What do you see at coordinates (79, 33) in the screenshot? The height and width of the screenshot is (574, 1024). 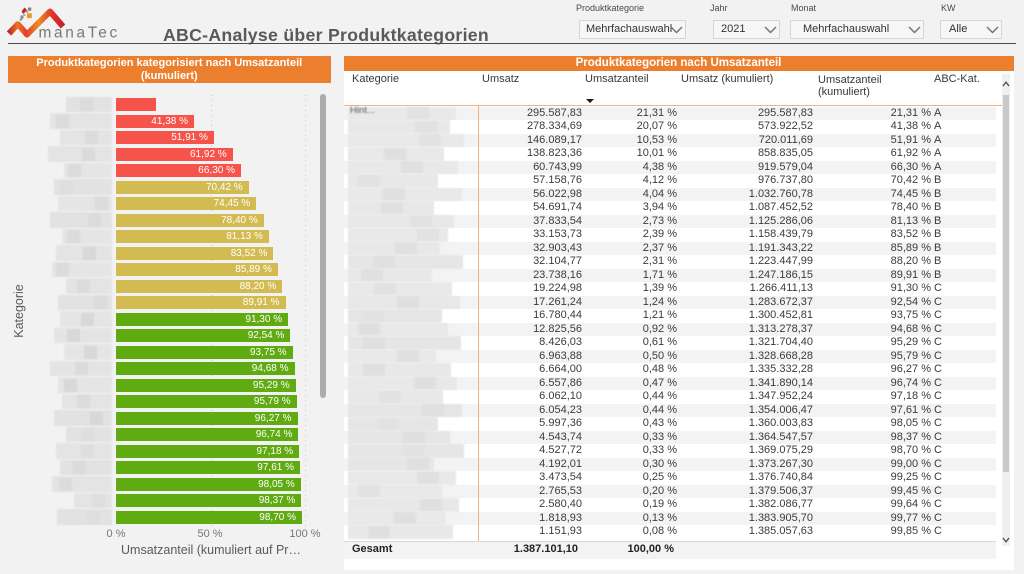 I see `svg-text: manaTec` at bounding box center [79, 33].